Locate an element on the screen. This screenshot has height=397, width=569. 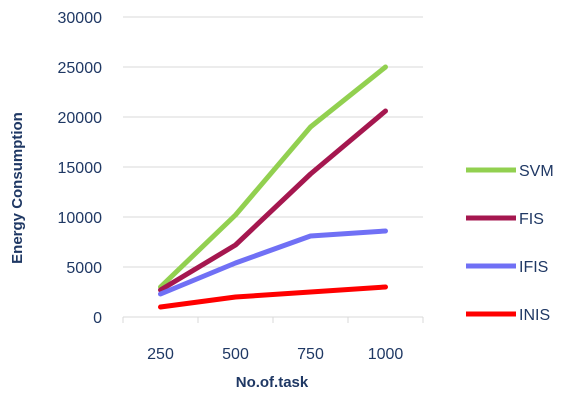
y-tick-label: 5000 is located at coordinates (84, 268).